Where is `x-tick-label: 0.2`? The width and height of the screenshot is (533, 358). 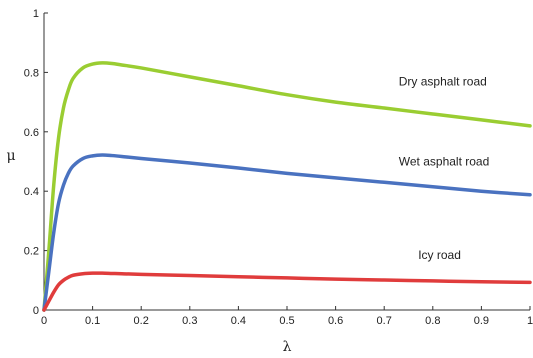 x-tick-label: 0.2 is located at coordinates (141, 321).